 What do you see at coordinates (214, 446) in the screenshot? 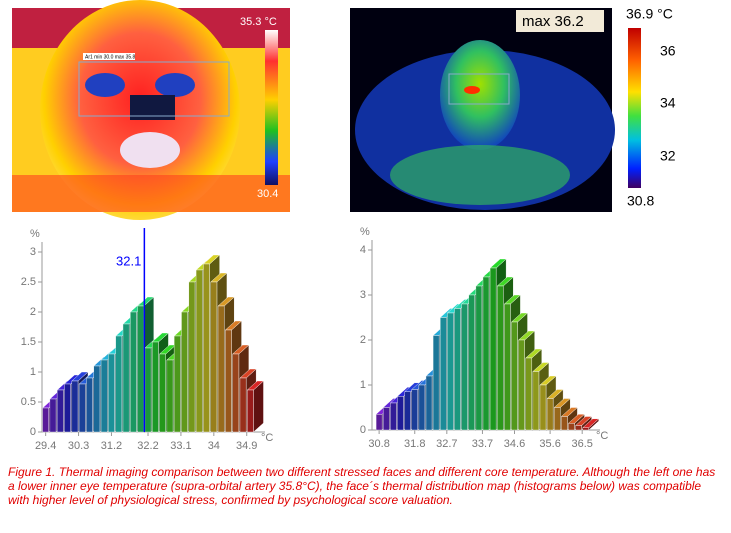
I see `x-tick-label: 34` at bounding box center [214, 446].